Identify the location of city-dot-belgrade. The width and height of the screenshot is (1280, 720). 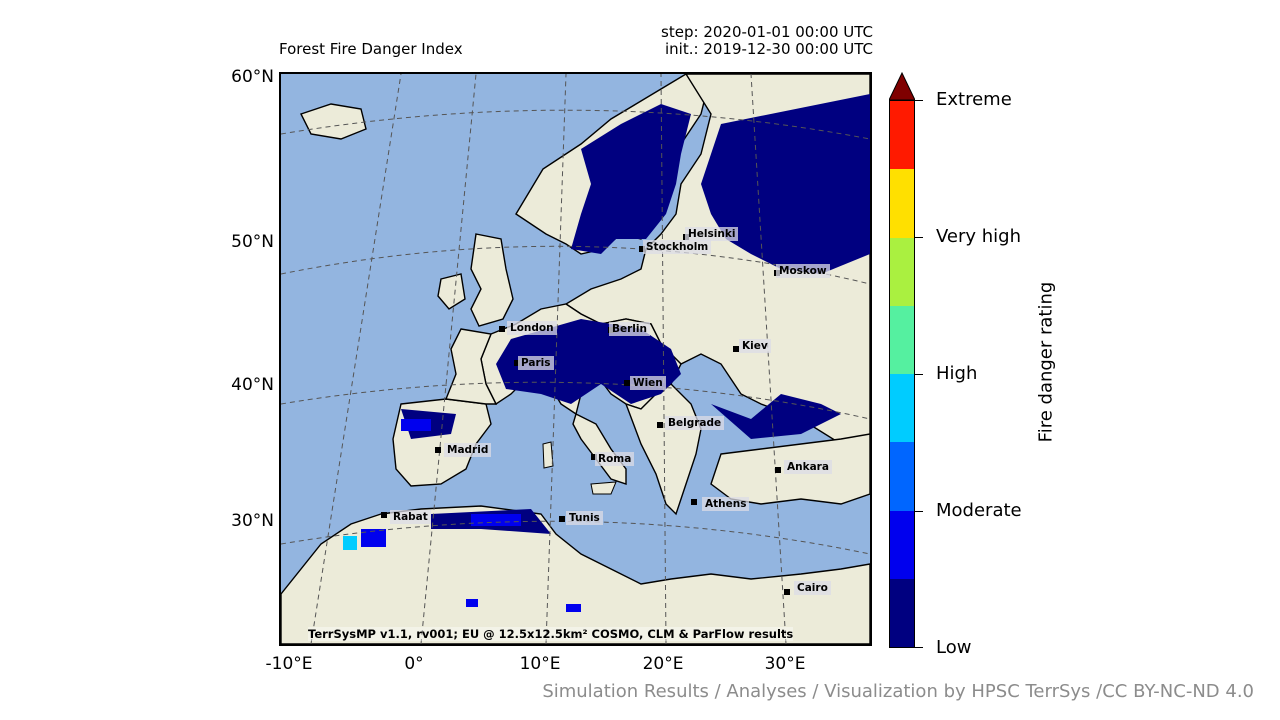
(660, 425).